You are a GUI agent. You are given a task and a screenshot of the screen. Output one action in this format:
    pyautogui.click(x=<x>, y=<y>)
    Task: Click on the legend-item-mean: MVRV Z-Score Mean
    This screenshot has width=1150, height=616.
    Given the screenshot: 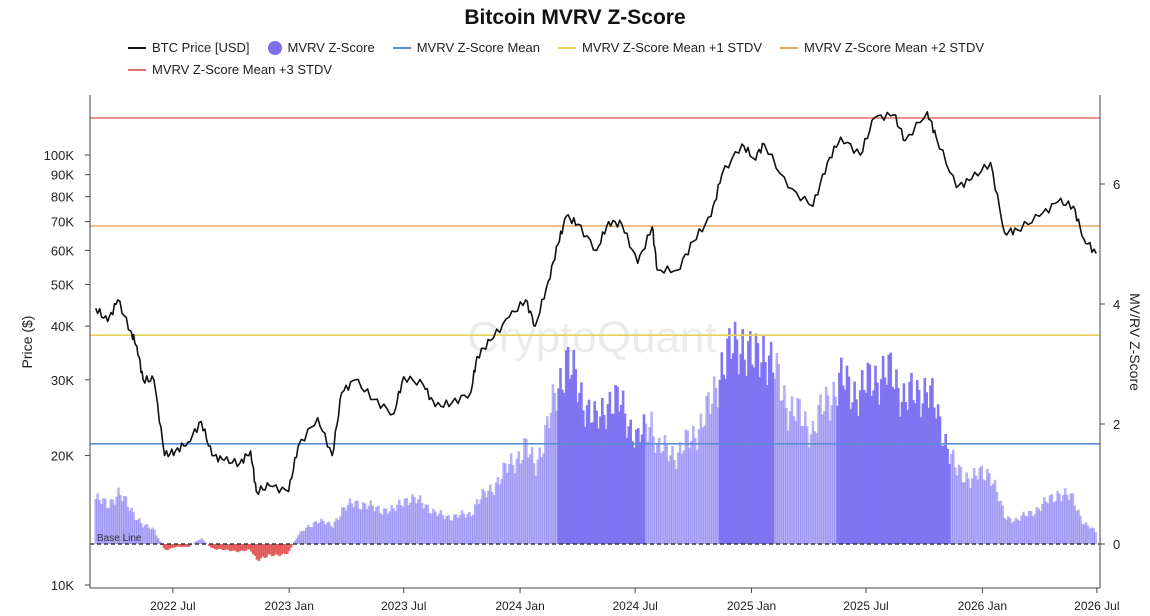 What is the action you would take?
    pyautogui.click(x=466, y=47)
    